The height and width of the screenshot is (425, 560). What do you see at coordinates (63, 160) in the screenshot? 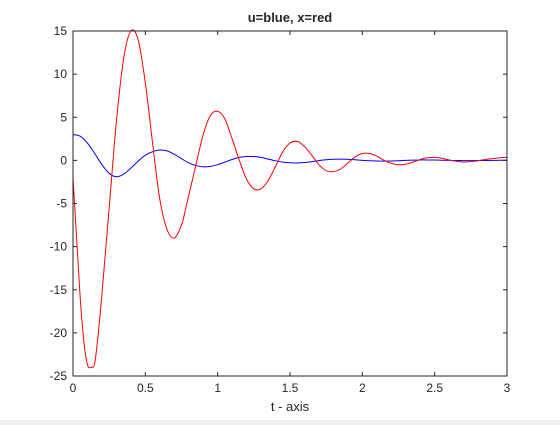
I see `y-tick-label: 0` at bounding box center [63, 160].